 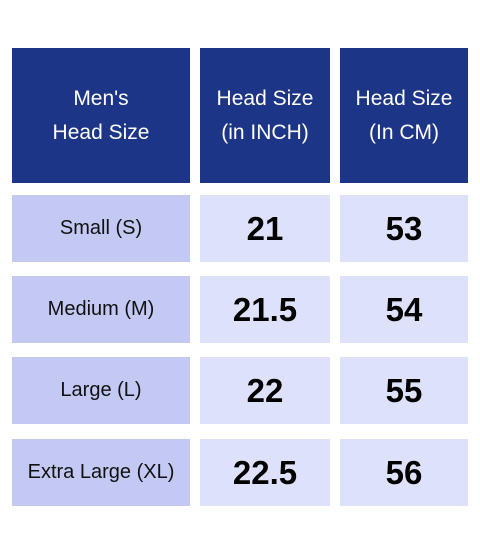 I want to click on value-cell: 21, so click(x=265, y=228).